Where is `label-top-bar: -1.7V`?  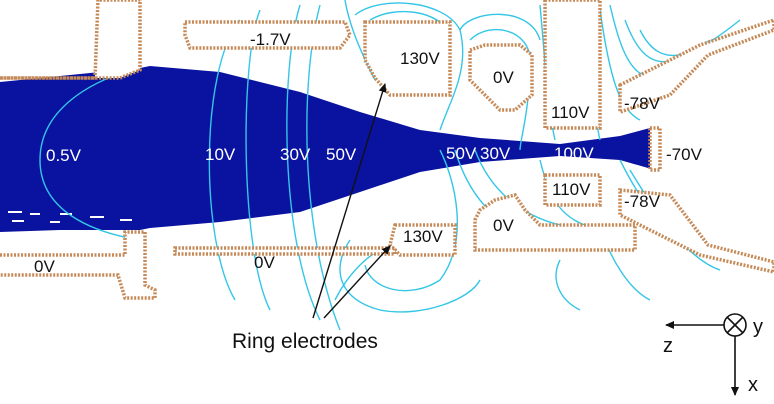
label-top-bar: -1.7V is located at coordinates (270, 39).